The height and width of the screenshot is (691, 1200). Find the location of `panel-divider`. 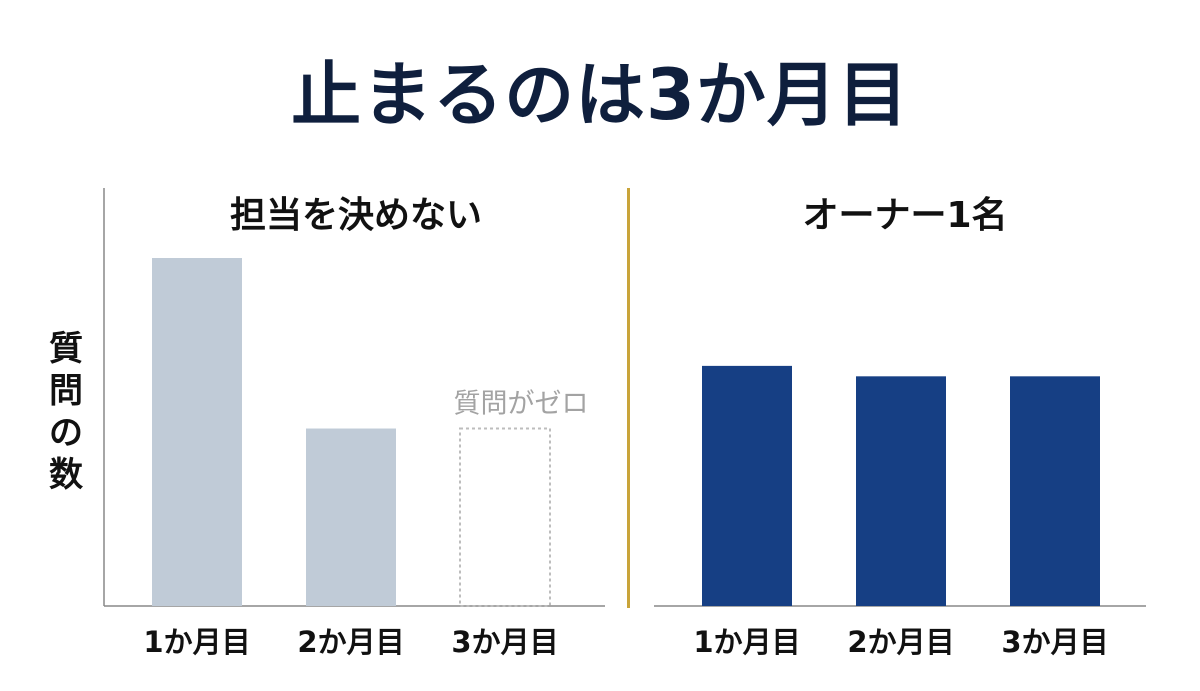

panel-divider is located at coordinates (628, 398).